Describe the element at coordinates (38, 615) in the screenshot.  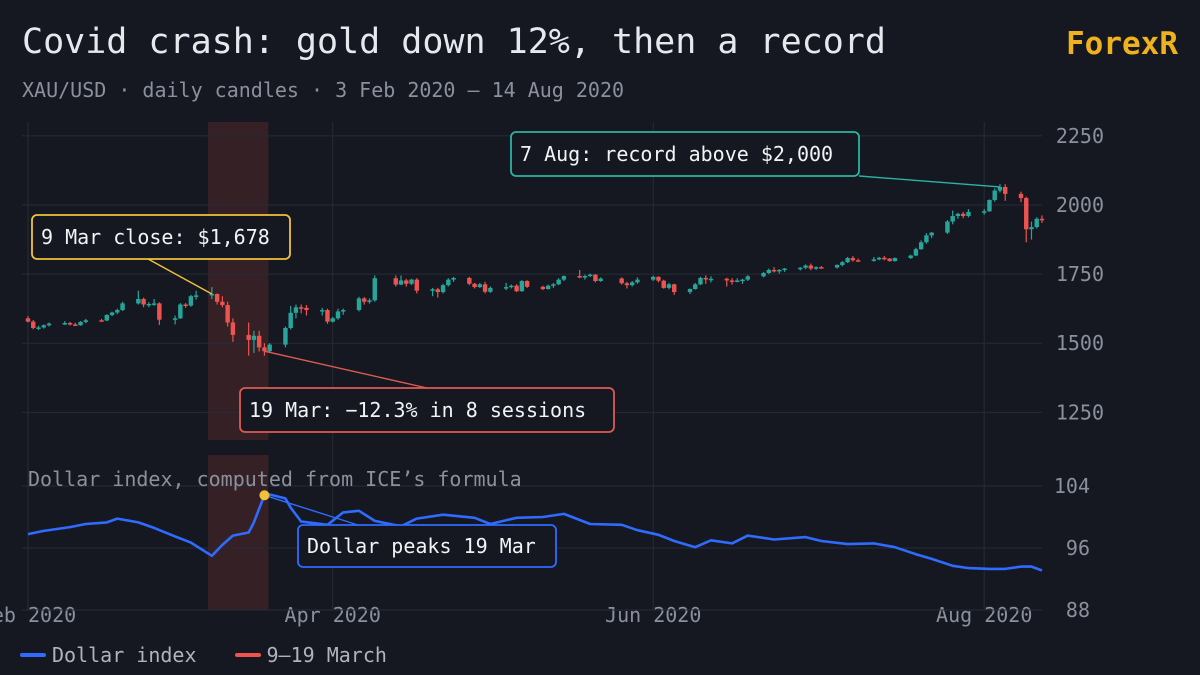
I see `x-tick-label: Feb 2020` at that location.